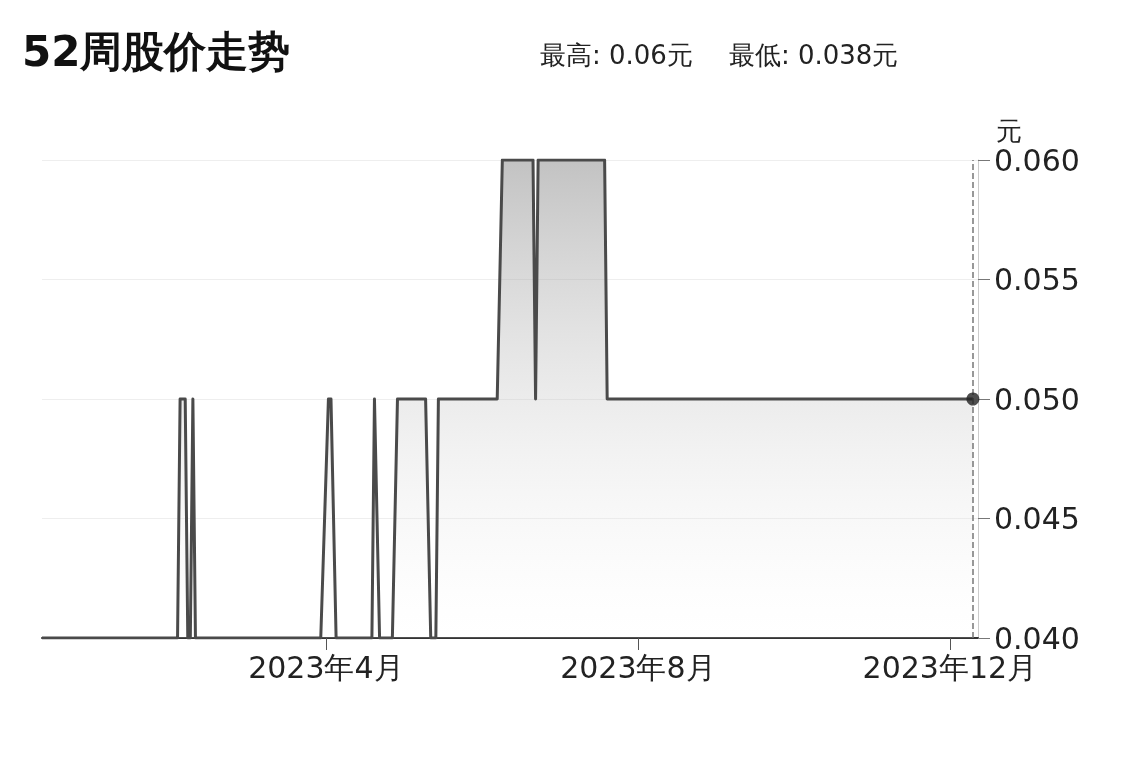 Image resolution: width=1140 pixels, height=760 pixels. Describe the element at coordinates (1037, 399) in the screenshot. I see `y-tick-label: 0.050` at that location.